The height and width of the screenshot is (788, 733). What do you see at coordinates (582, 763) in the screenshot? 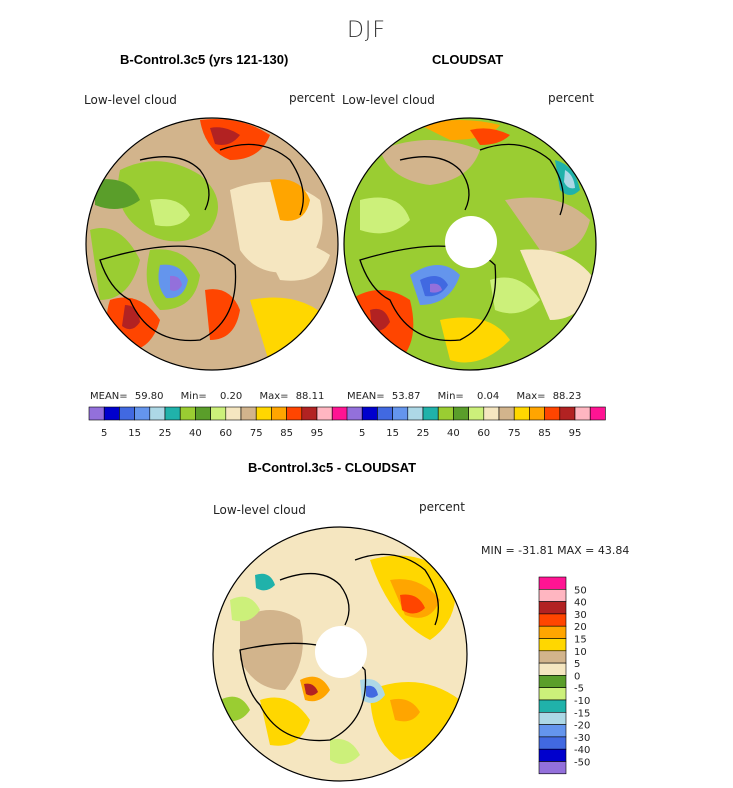
I see `colorbar-tick-label: -50` at bounding box center [582, 763].